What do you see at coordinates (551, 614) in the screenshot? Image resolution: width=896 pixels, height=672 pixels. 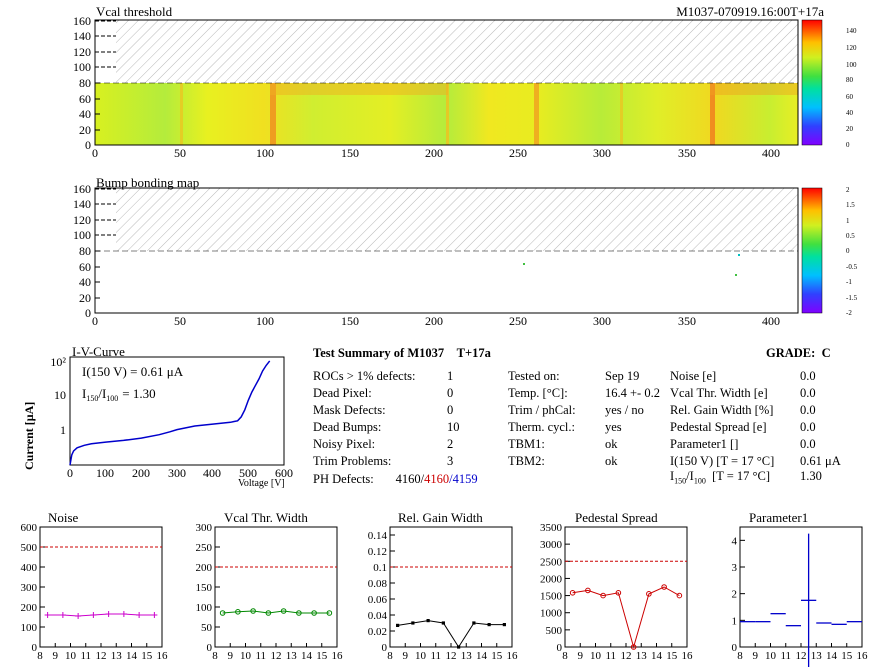 I see `panel-3-ytick-2: 1000` at bounding box center [551, 614].